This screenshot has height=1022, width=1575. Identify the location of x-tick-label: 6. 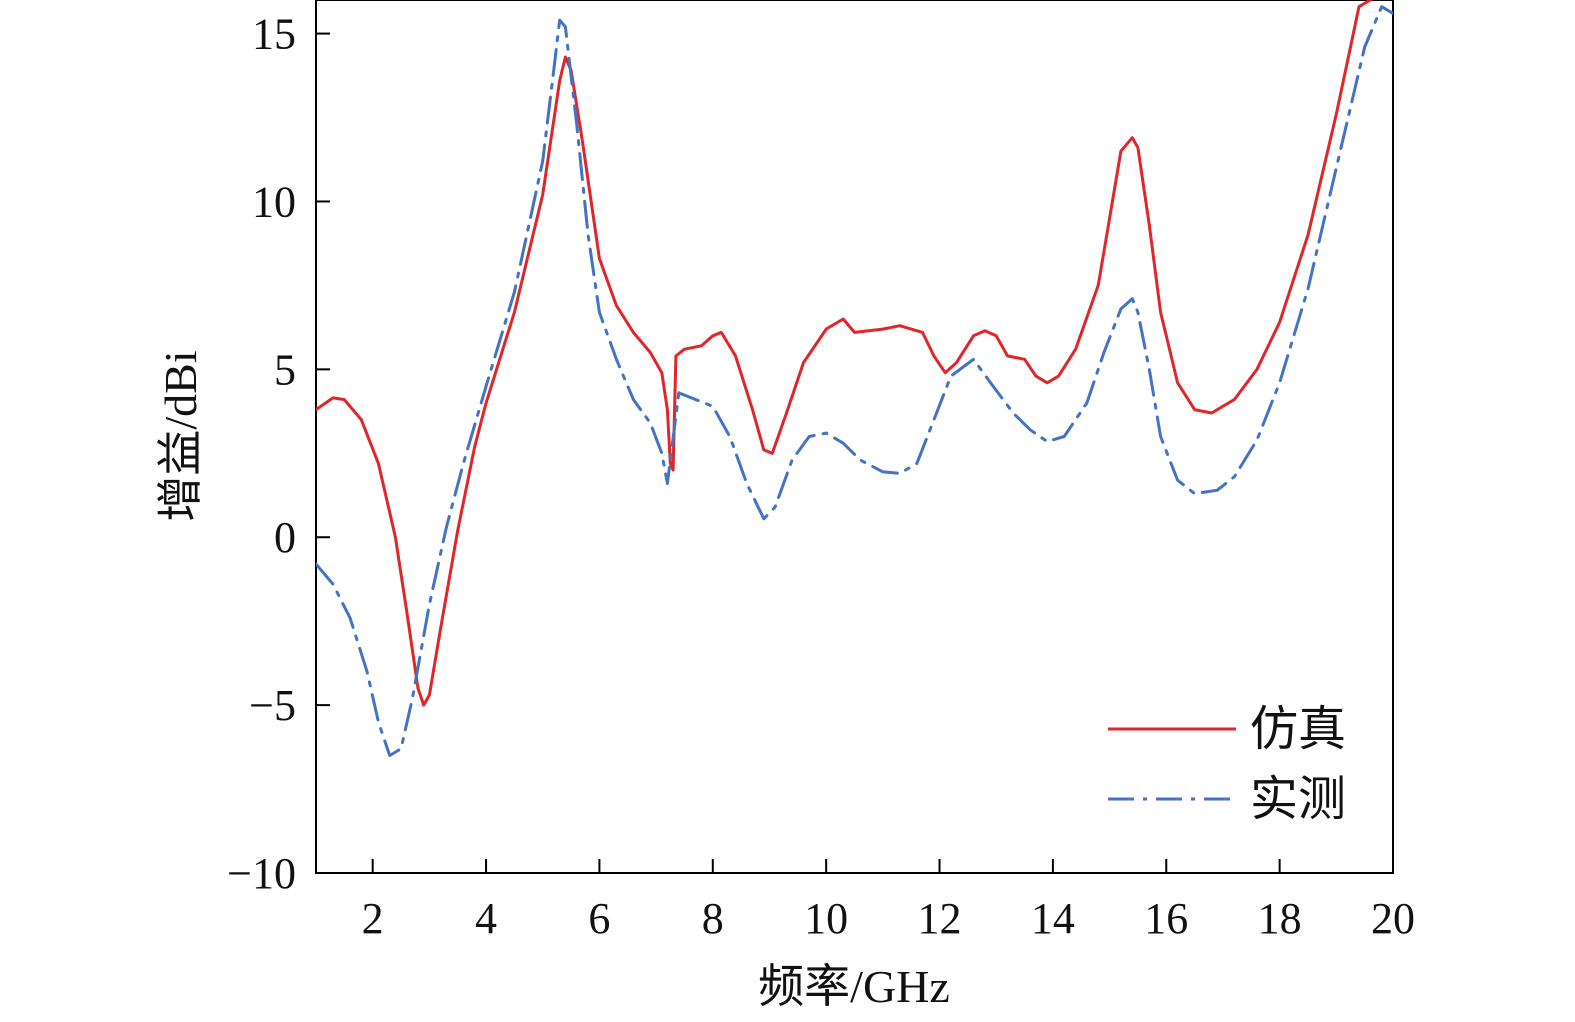
(599, 918).